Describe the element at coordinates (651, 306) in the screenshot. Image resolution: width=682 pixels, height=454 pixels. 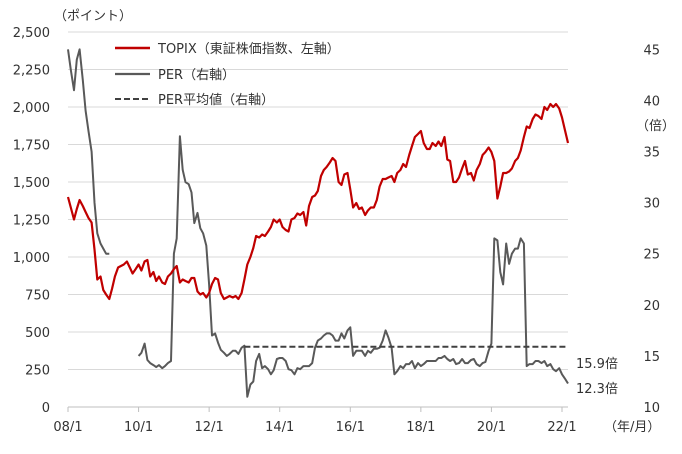
I see `right-tick-label: 20` at that location.